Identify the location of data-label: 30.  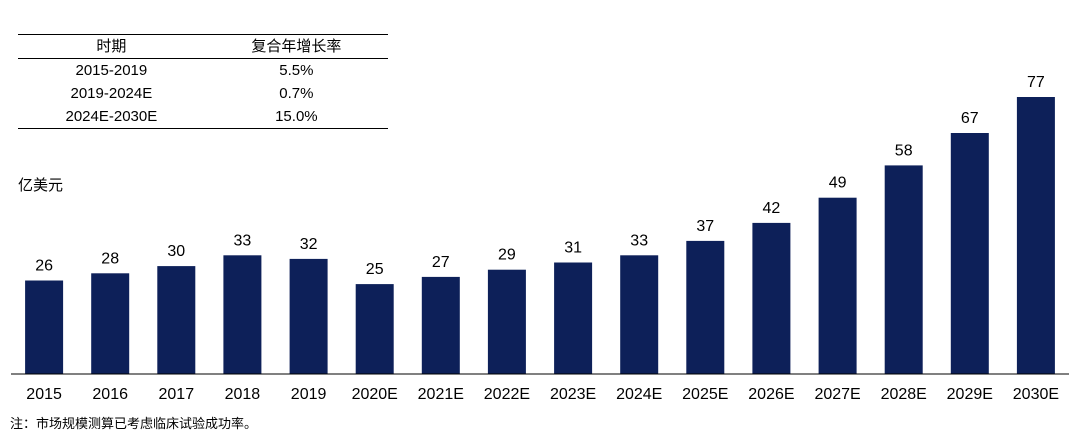
(176, 251).